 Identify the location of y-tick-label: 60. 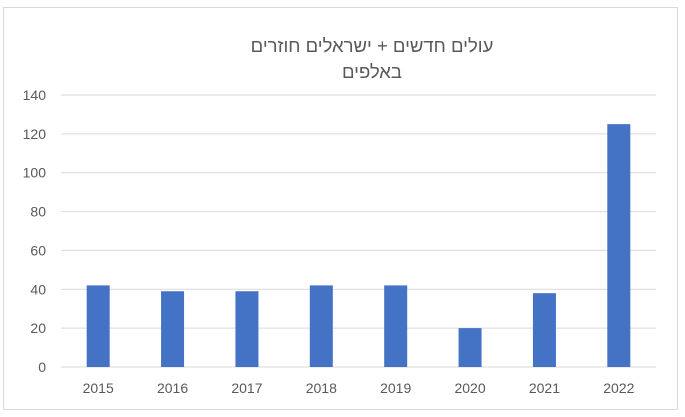
(38, 250).